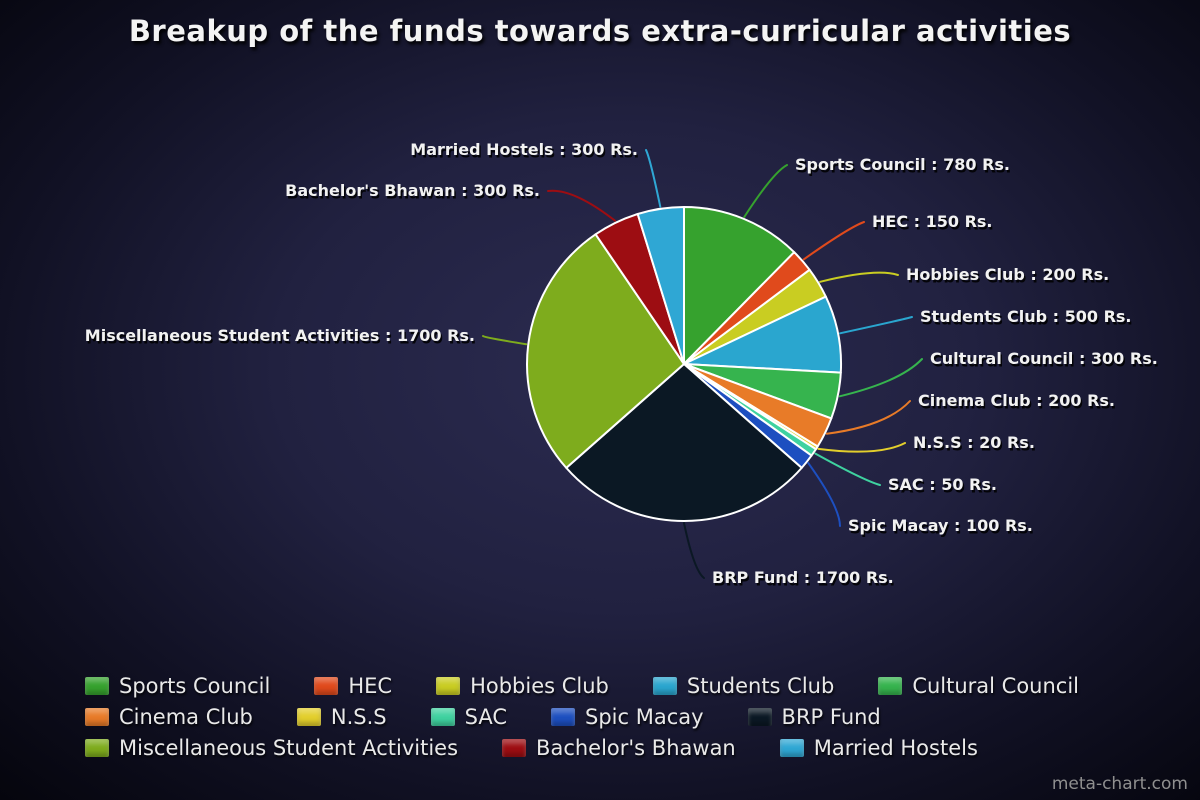 The width and height of the screenshot is (1200, 800). Describe the element at coordinates (791, 748) in the screenshot. I see `legend-swatch-married-hostels` at that location.